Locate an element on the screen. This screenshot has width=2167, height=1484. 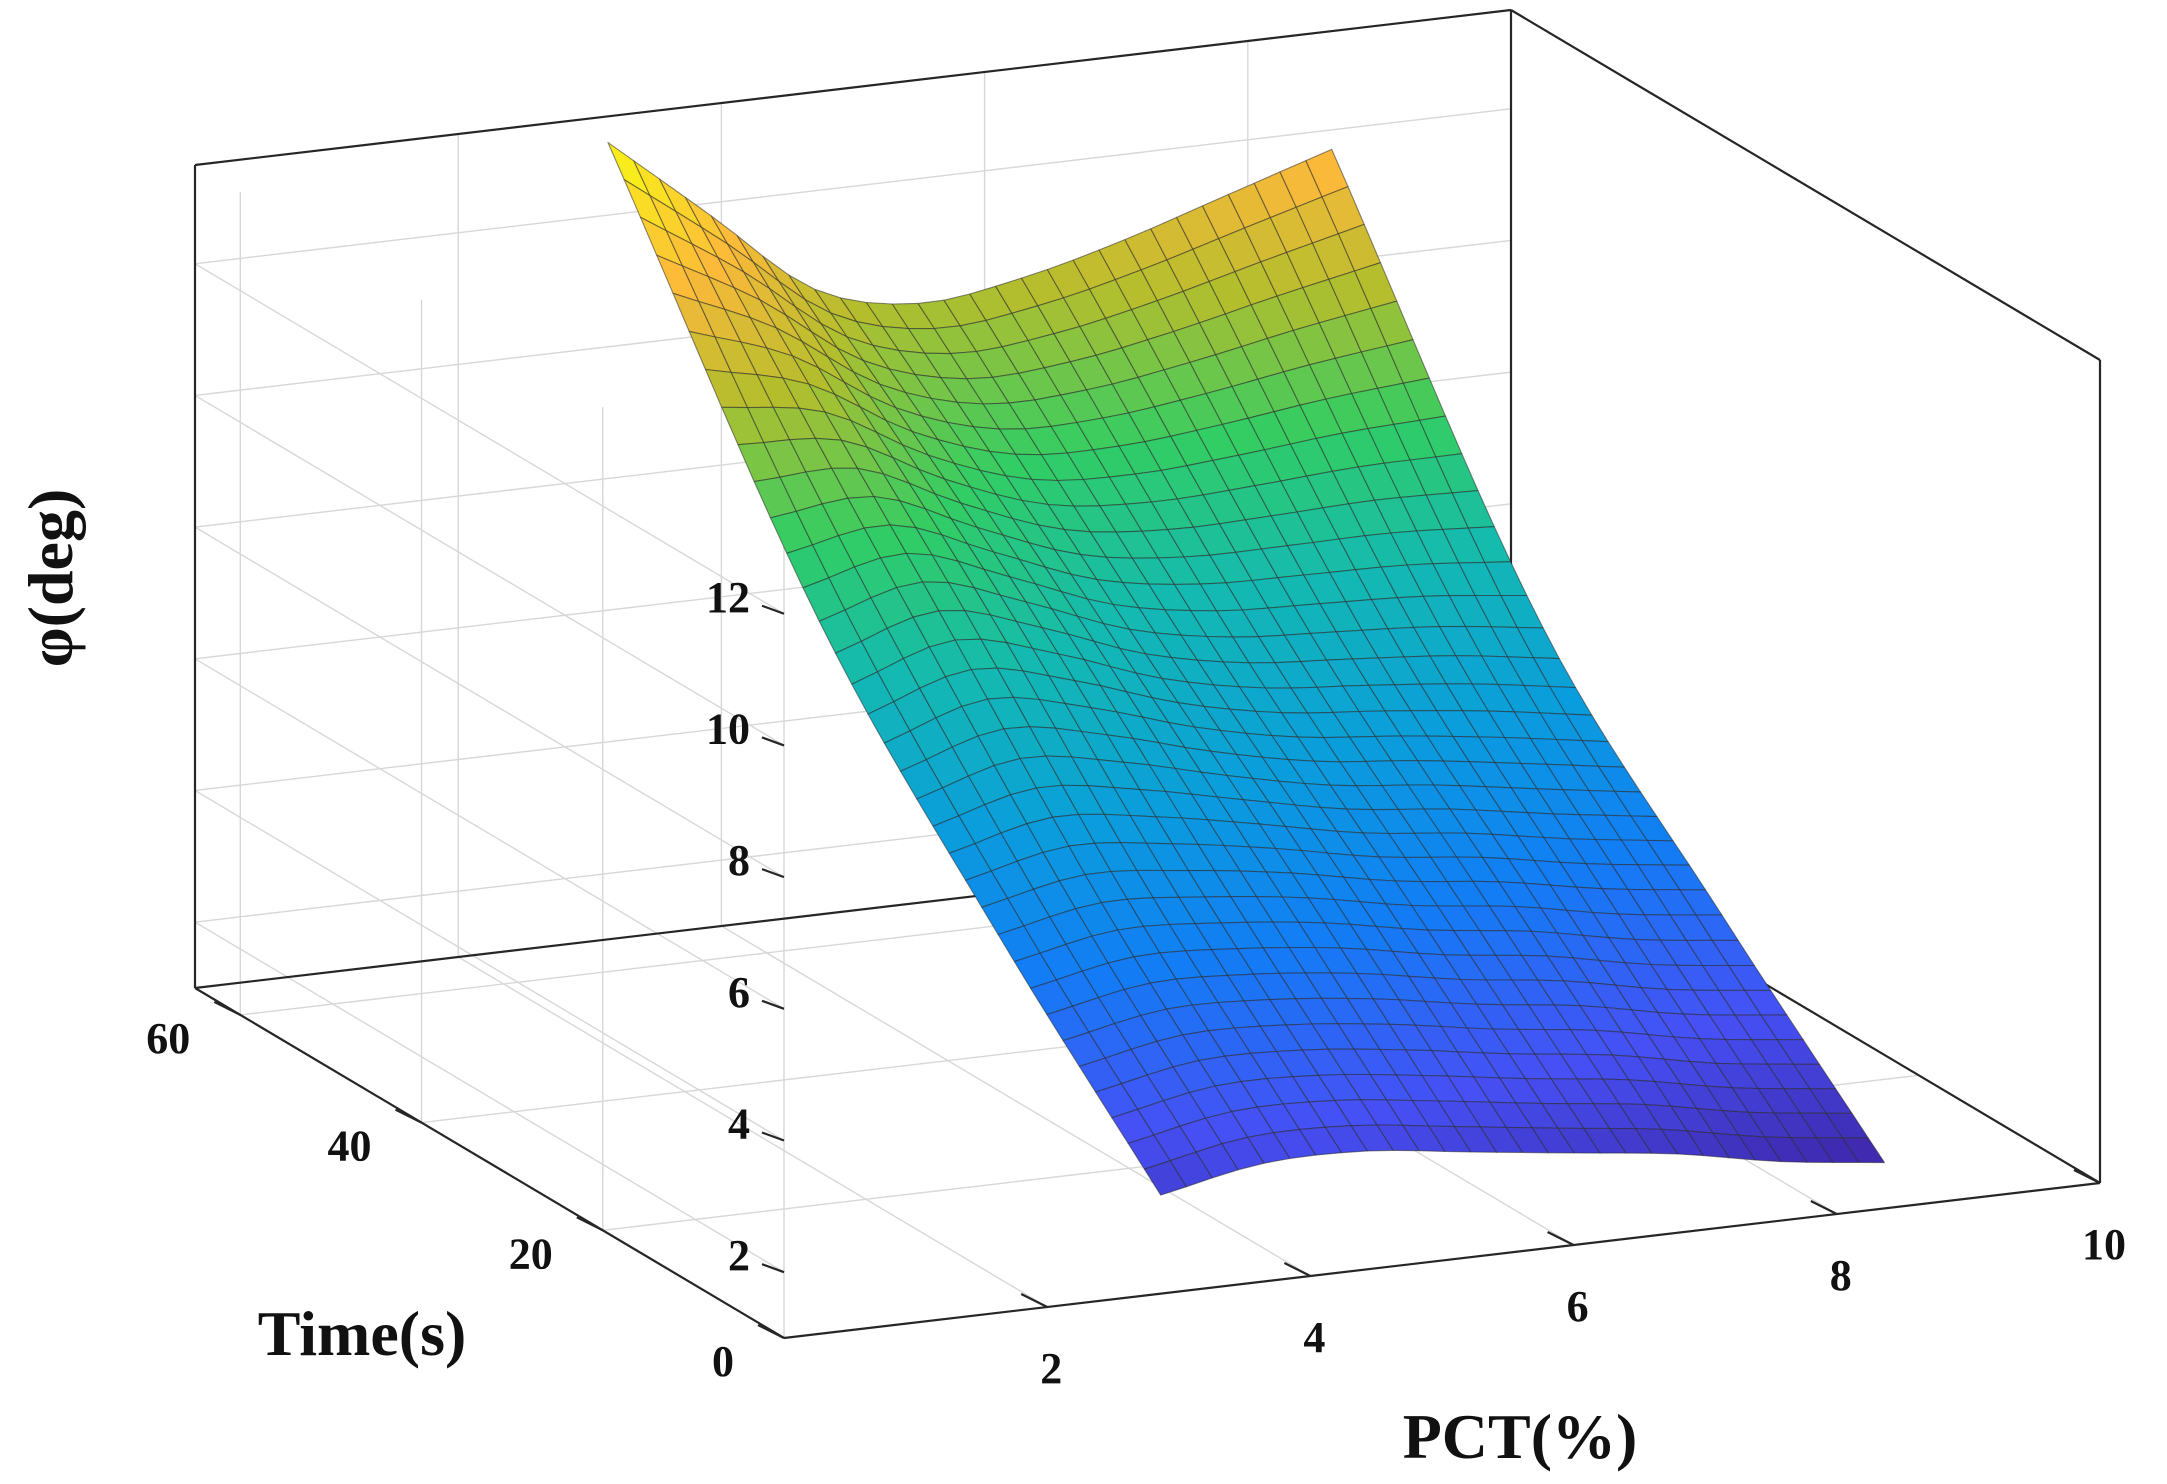
y-tick-label: 20 is located at coordinates (531, 1253).